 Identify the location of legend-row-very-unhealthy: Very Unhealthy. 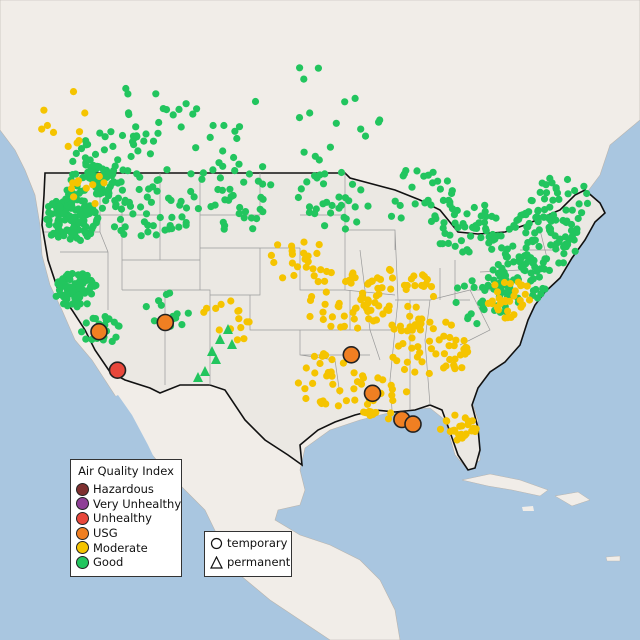
(126, 504).